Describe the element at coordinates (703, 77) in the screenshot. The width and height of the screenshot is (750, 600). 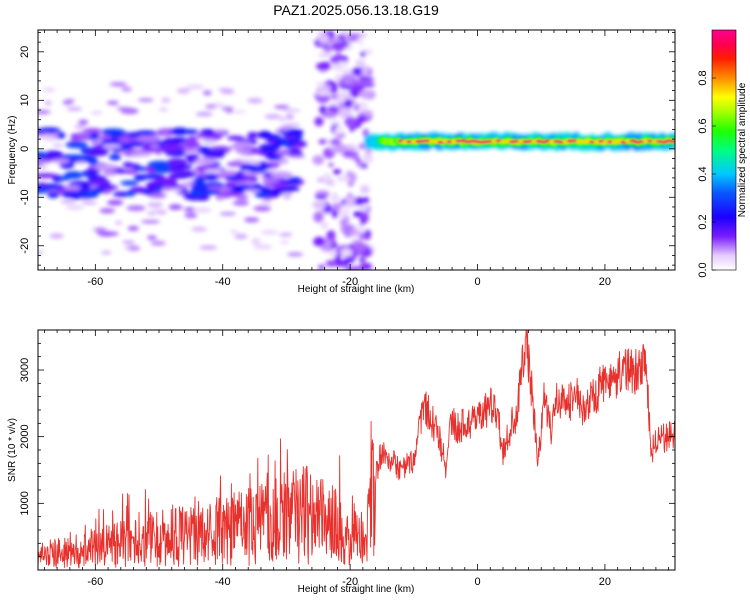
I see `colorbar-tick-label: 0.8` at that location.